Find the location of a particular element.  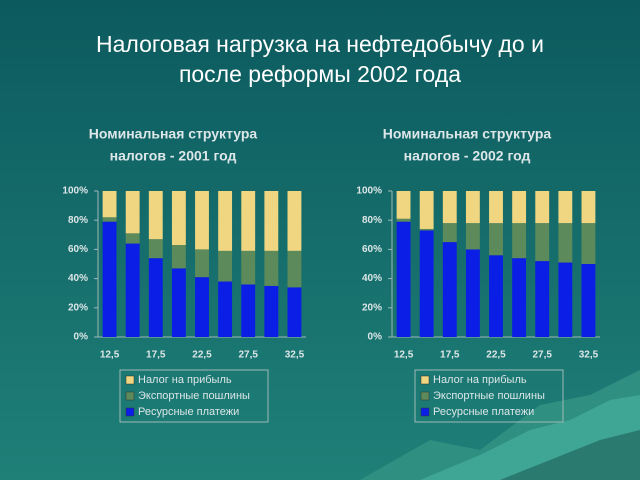

slide-title: после реформы 2002 года is located at coordinates (320, 74).